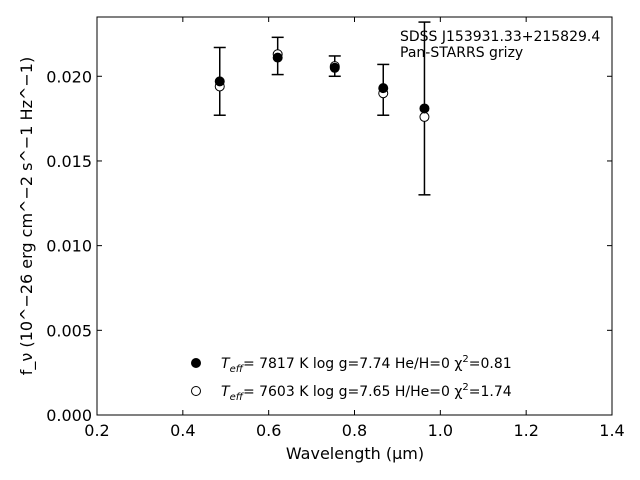 This screenshot has width=640, height=480. Describe the element at coordinates (196, 363) in the screenshot. I see `legend-marker-filled` at that location.